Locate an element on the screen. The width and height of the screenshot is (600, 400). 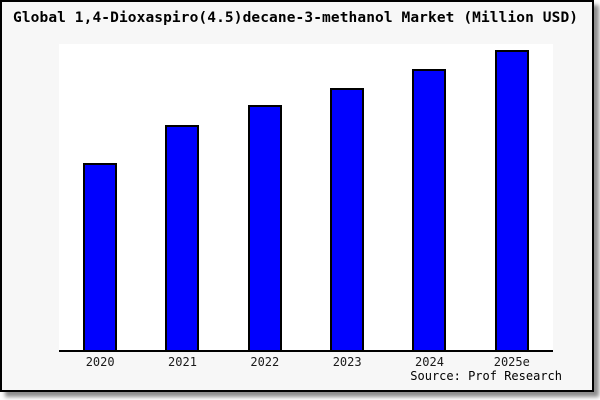
bar-slot-2020 is located at coordinates (100, 197).